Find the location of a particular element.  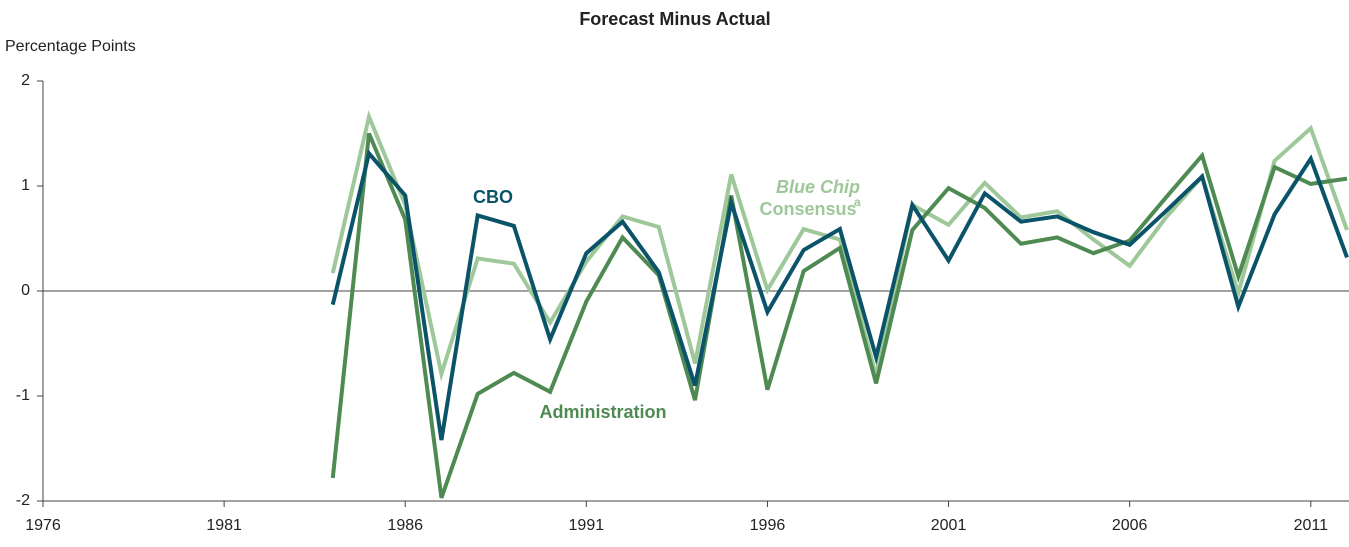

x-tick-label: 1981 is located at coordinates (224, 525).